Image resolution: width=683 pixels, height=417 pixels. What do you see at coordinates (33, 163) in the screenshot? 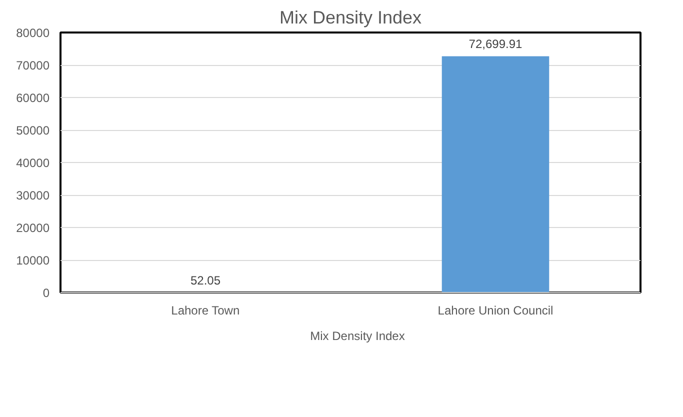
I see `y-tick-label: 40000` at bounding box center [33, 163].